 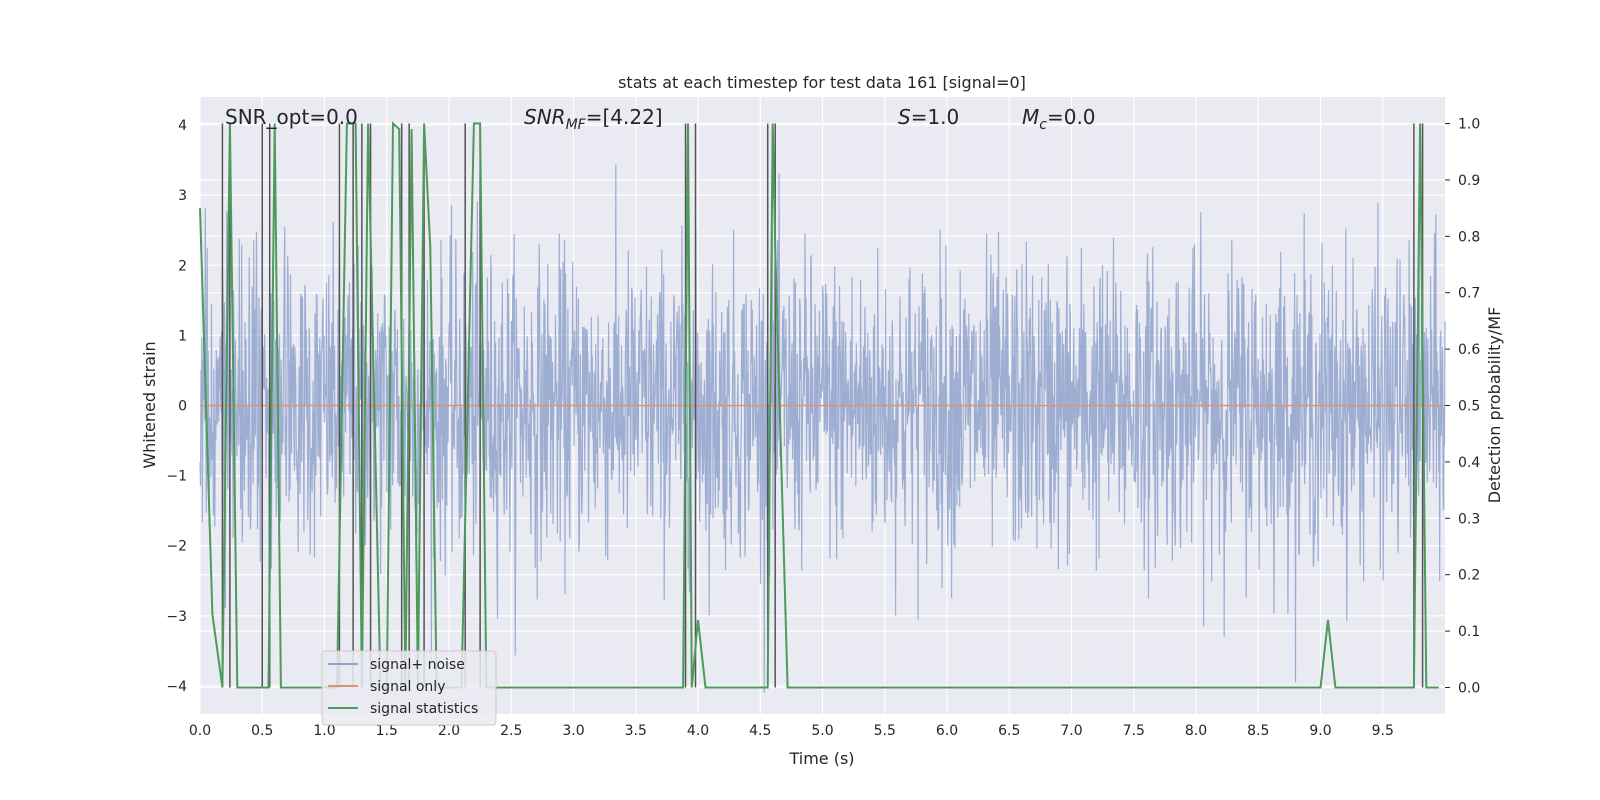 I want to click on y2-tick-label: 0.2, so click(x=1469, y=576).